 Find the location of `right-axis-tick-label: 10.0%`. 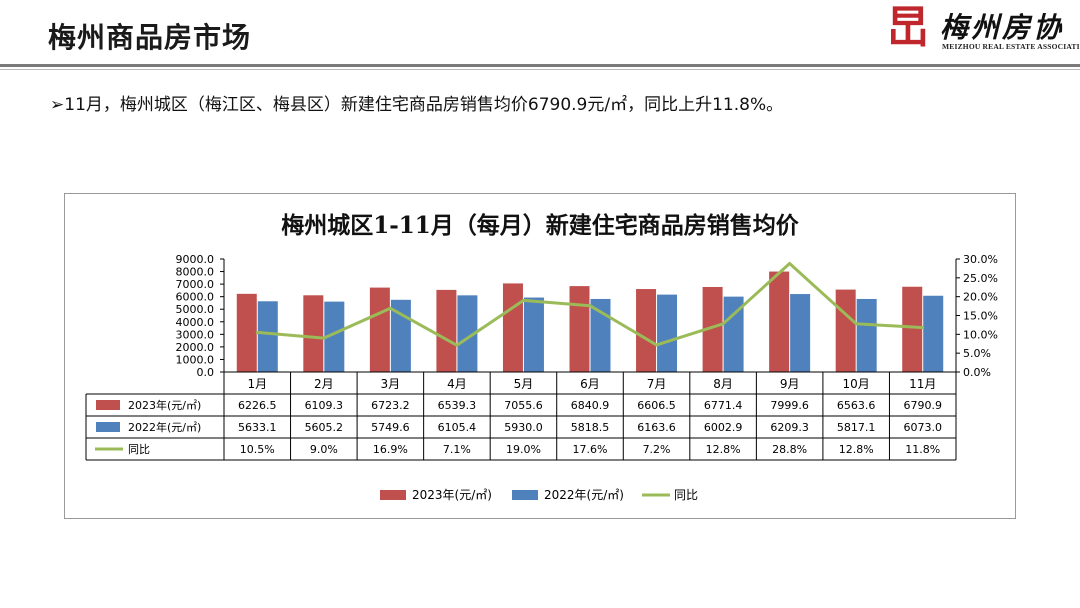

right-axis-tick-label: 10.0% is located at coordinates (980, 334).